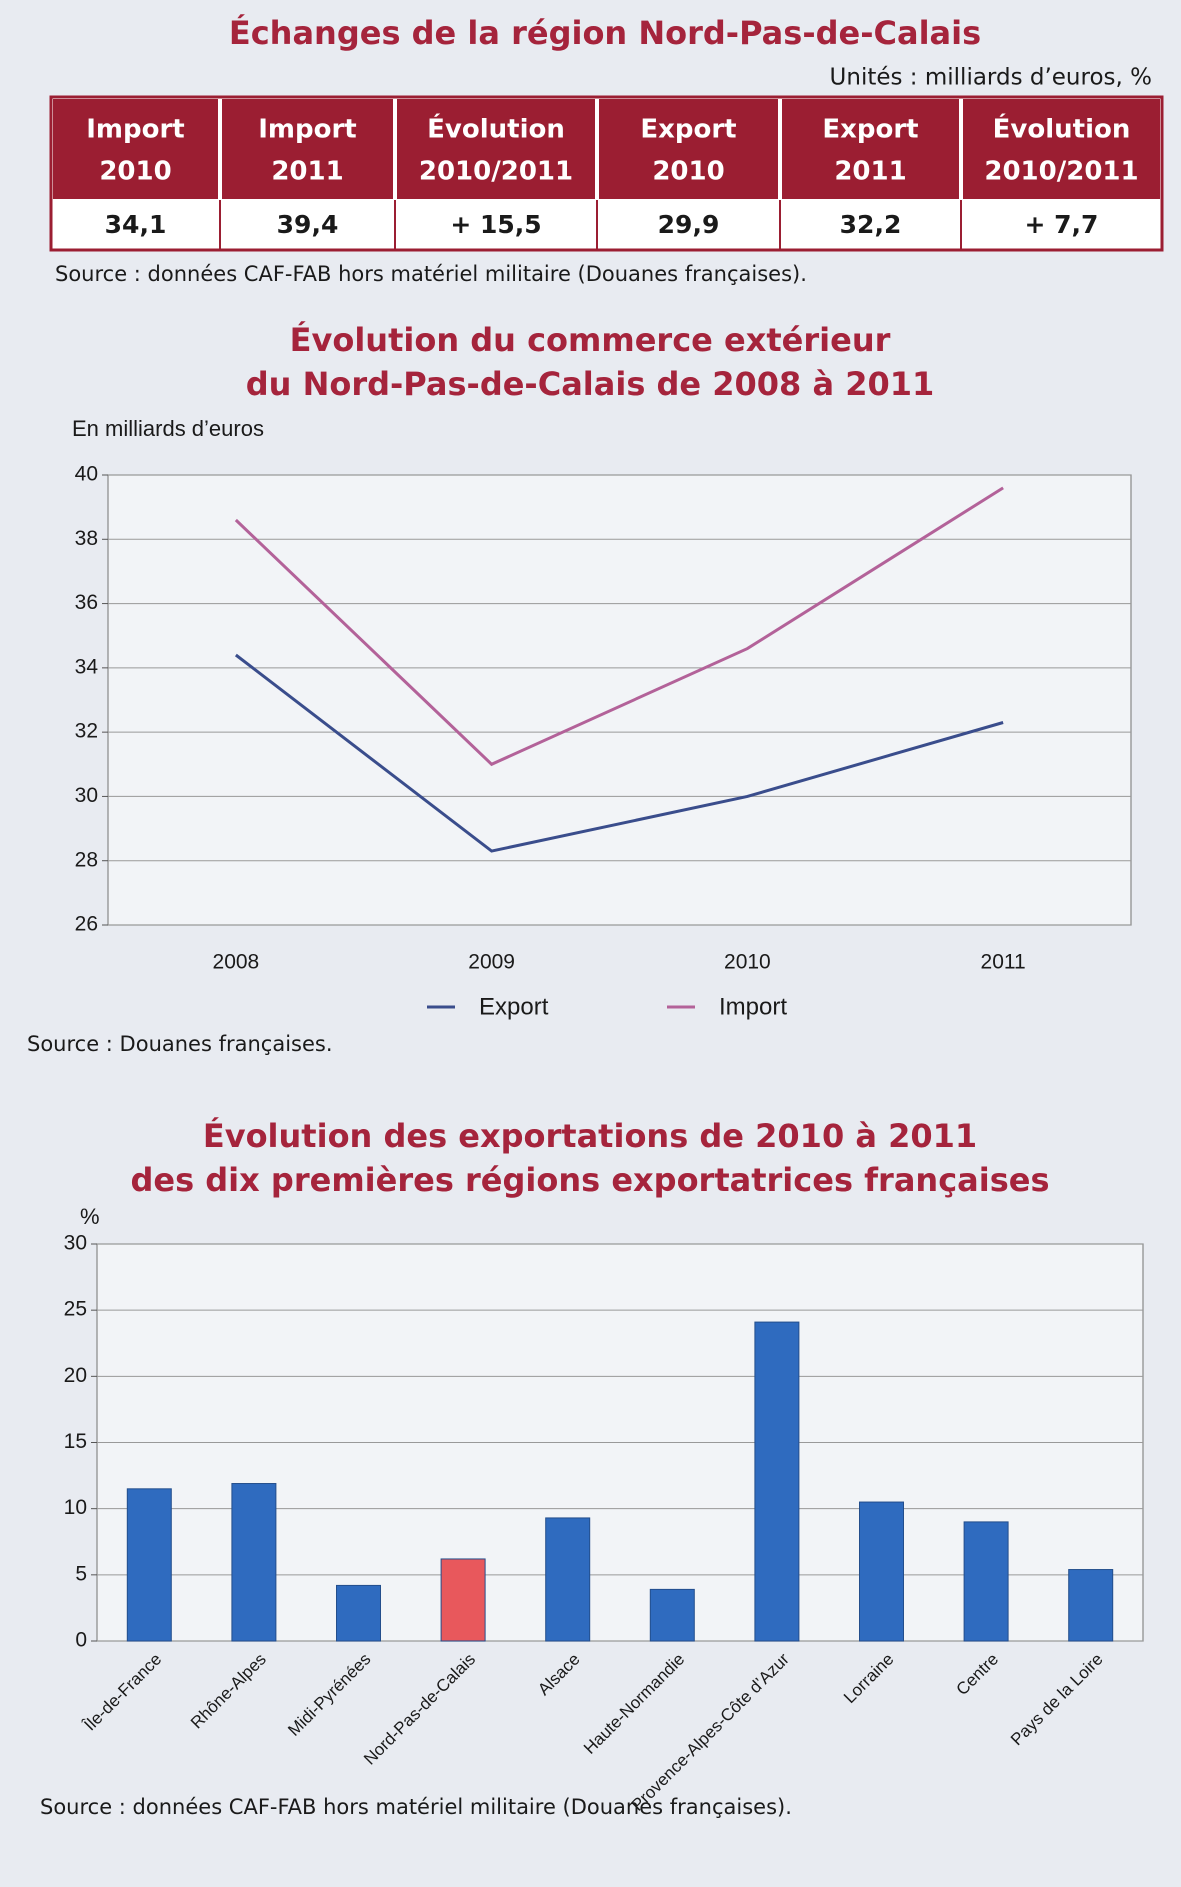  I want to click on cell-text: 39,4, so click(308, 224).